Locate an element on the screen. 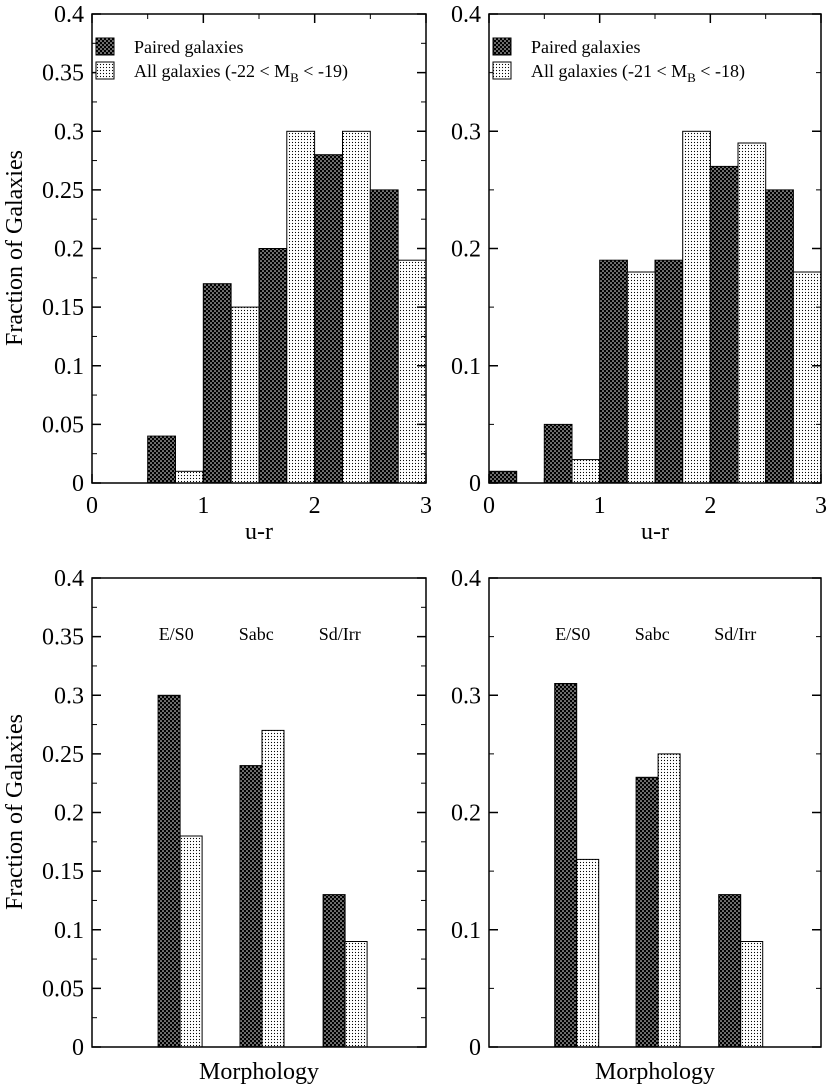 The image size is (830, 1087). y-axis-label-bottom: Fraction of Galaxies is located at coordinates (15, 812).